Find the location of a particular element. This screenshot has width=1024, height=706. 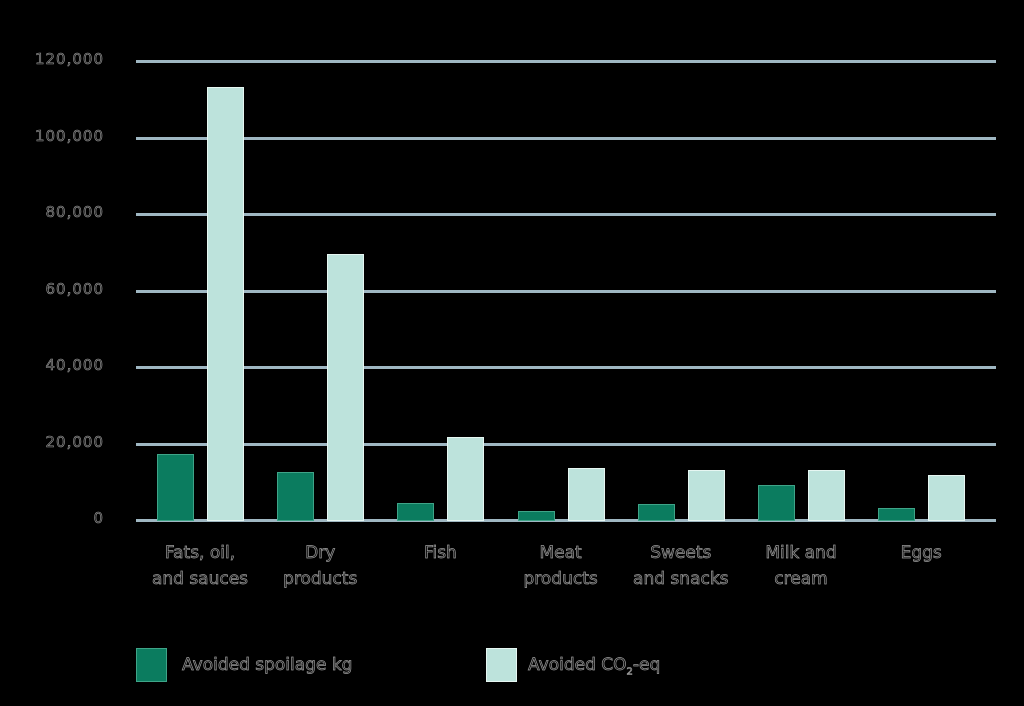

x-category-label: Fats, oil, and sauces is located at coordinates (200, 566).